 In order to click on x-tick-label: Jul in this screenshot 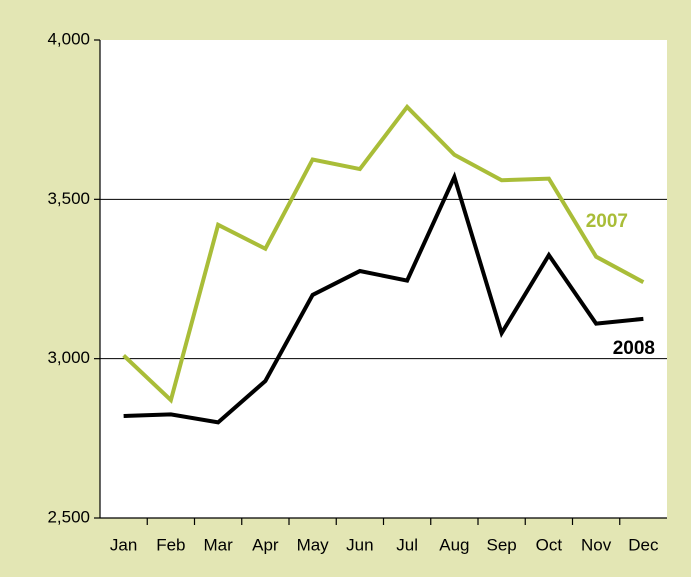, I will do `click(407, 544)`.